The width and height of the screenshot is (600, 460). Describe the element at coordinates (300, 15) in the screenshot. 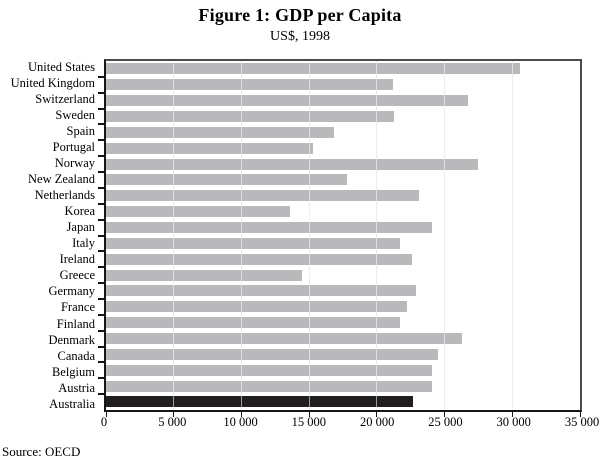

I see `figure-title: Figure 1: GDP per Capita` at that location.